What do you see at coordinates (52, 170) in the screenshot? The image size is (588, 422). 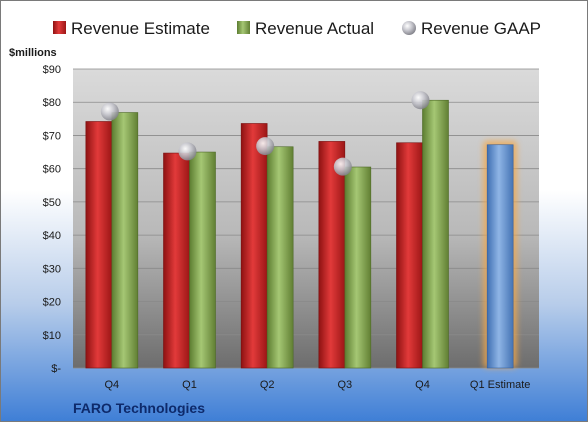 I see `y-tick-label: $60` at bounding box center [52, 170].